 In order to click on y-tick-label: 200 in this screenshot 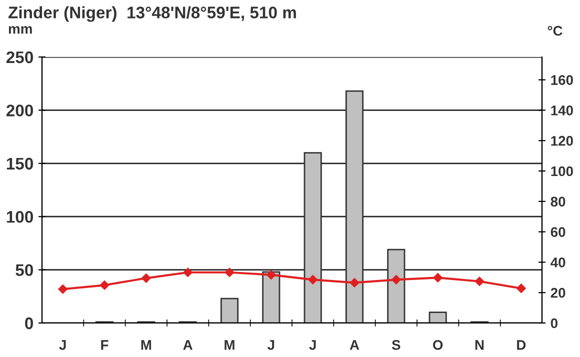, I will do `click(19, 110)`.